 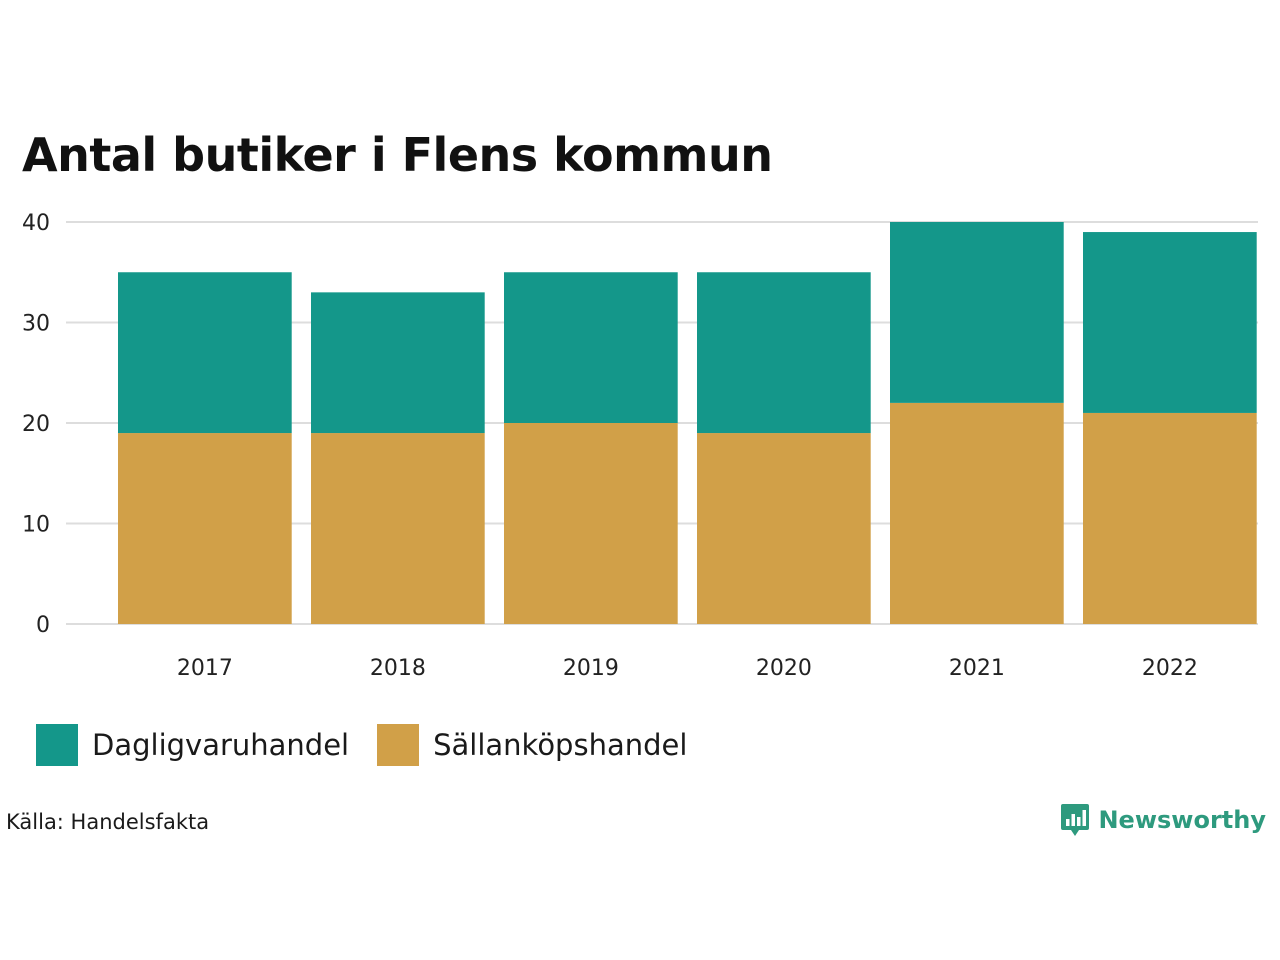 I want to click on brand-name: Newsworthy, so click(x=1182, y=820).